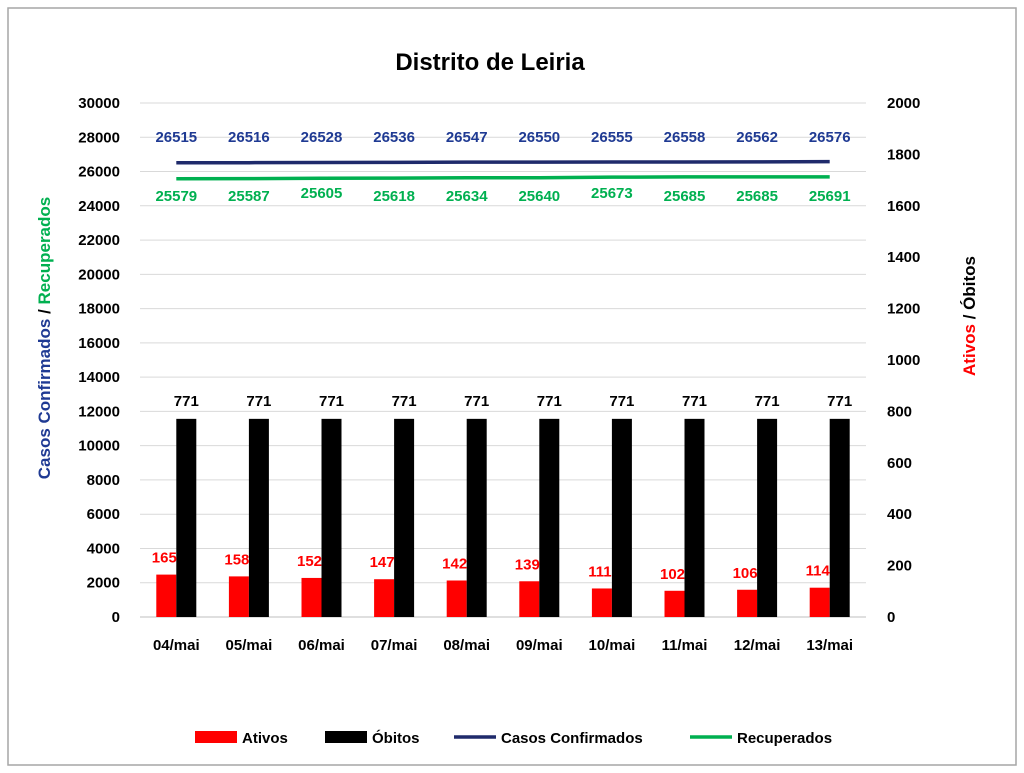 This screenshot has height=773, width=1024. I want to click on data-label-confirmados: 26536, so click(394, 137).